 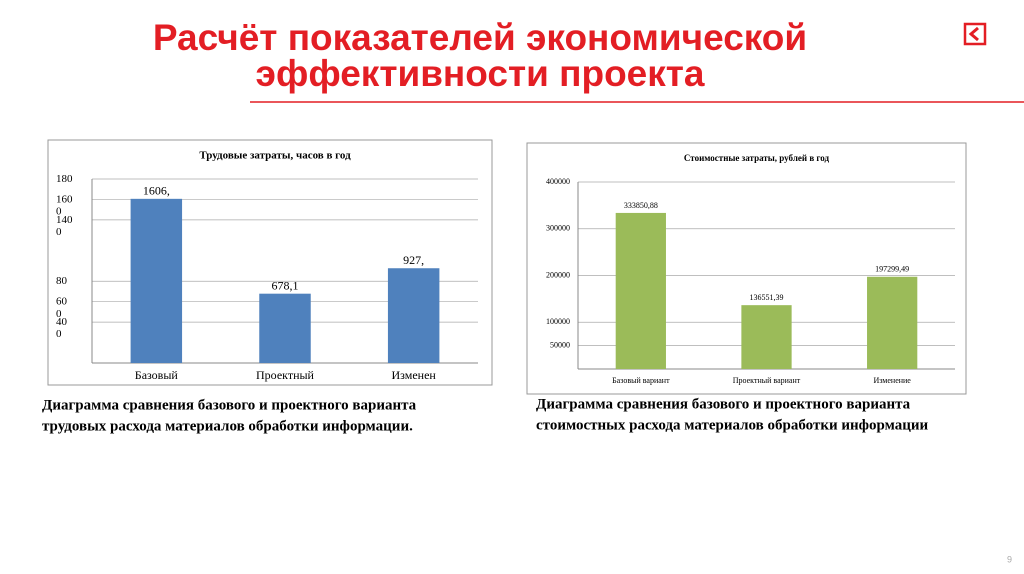 What do you see at coordinates (62, 307) in the screenshot?
I see `y-tick-label: 60 0` at bounding box center [62, 307].